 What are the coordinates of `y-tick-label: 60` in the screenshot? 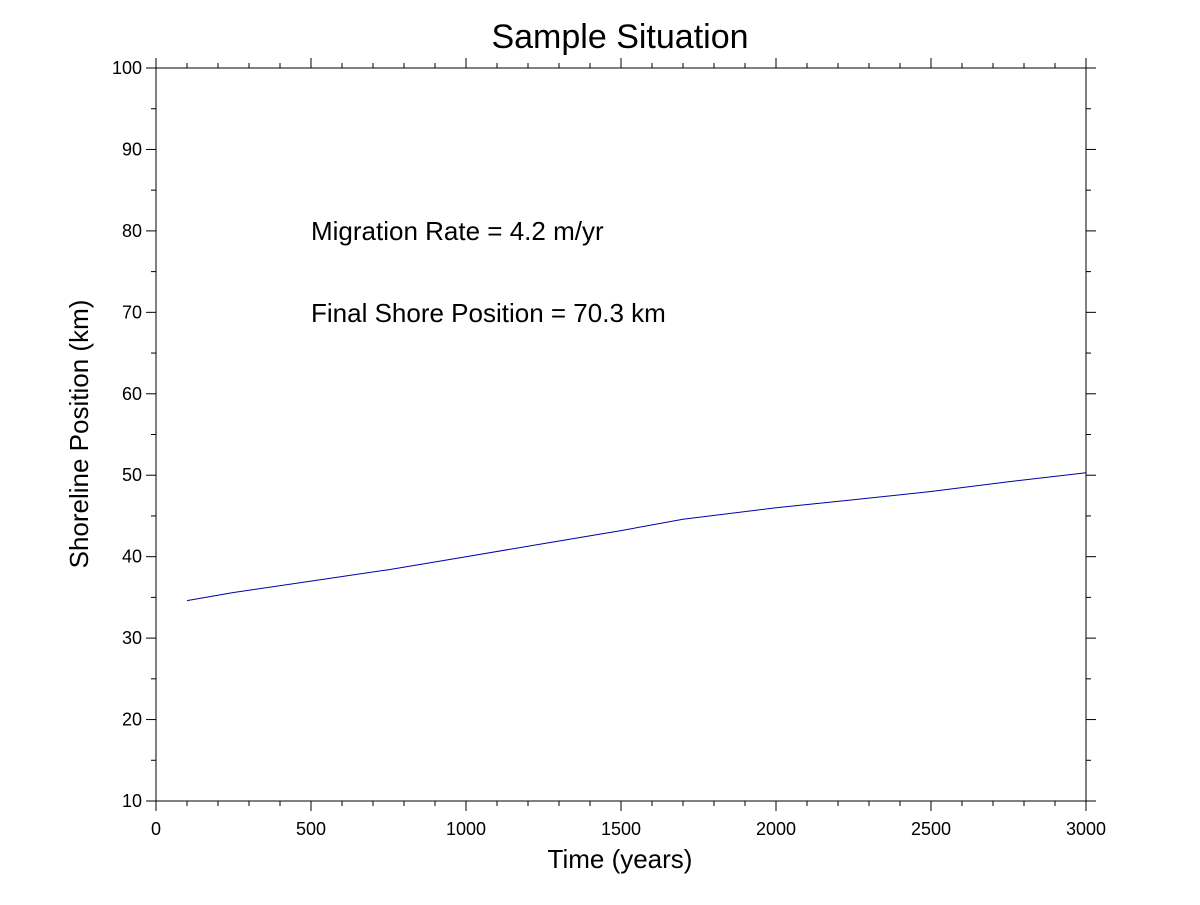 It's located at (132, 394).